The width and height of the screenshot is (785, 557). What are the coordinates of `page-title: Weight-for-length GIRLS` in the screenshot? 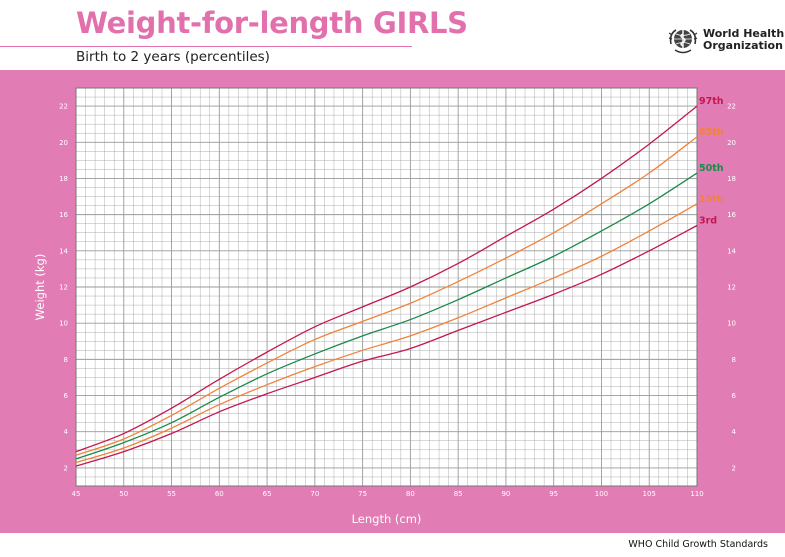 It's located at (272, 23).